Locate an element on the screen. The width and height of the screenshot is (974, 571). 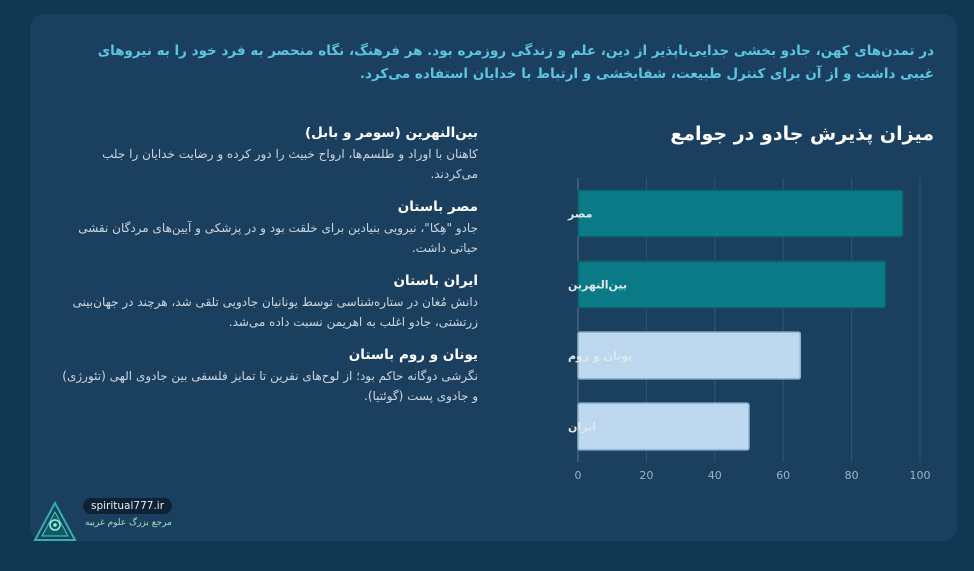
civ-title: مصر باستان is located at coordinates (437, 207).